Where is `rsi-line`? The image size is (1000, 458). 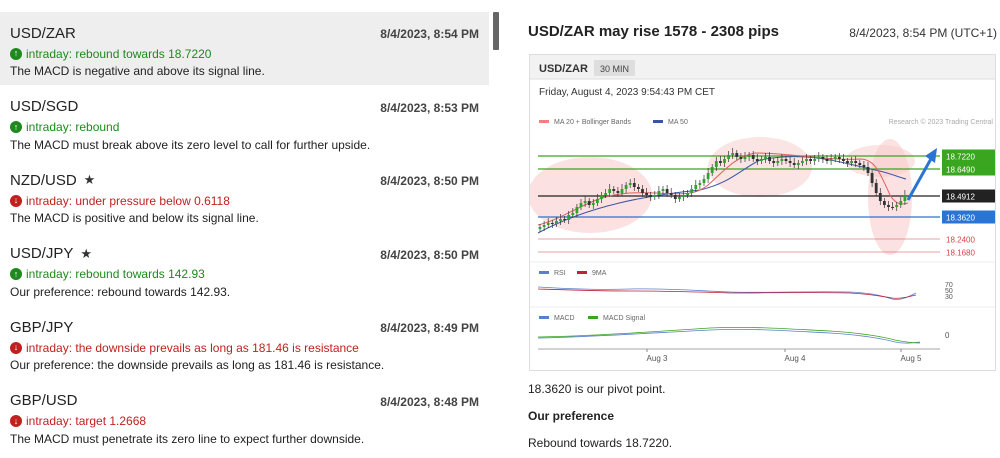
rsi-line is located at coordinates (727, 293).